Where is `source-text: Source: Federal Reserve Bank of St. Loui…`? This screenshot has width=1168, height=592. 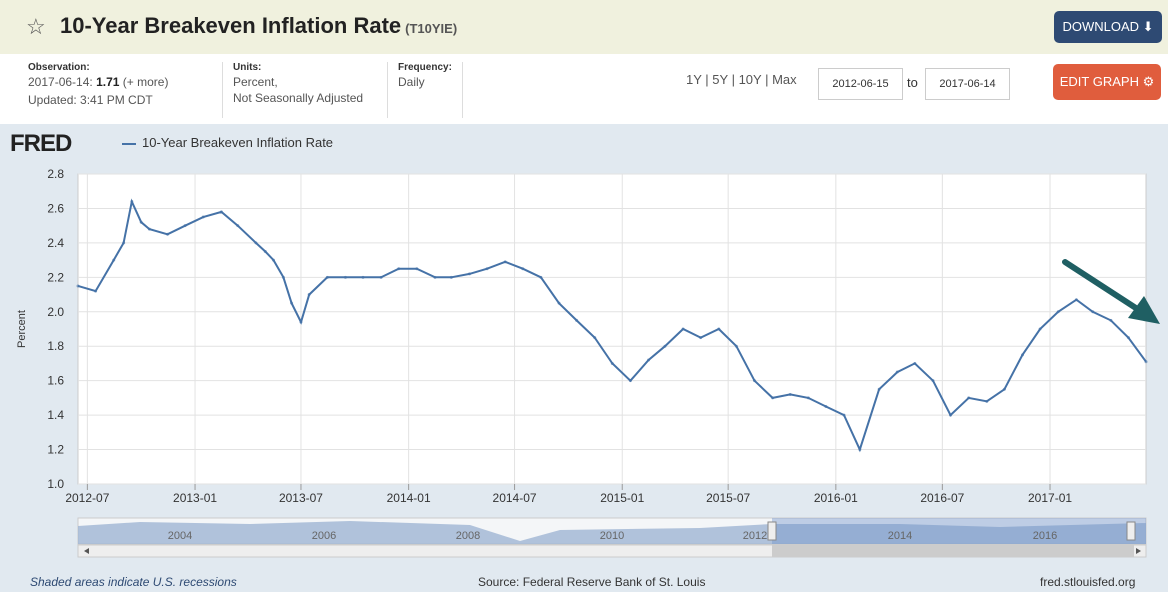
source-text: Source: Federal Reserve Bank of St. Loui… is located at coordinates (592, 582).